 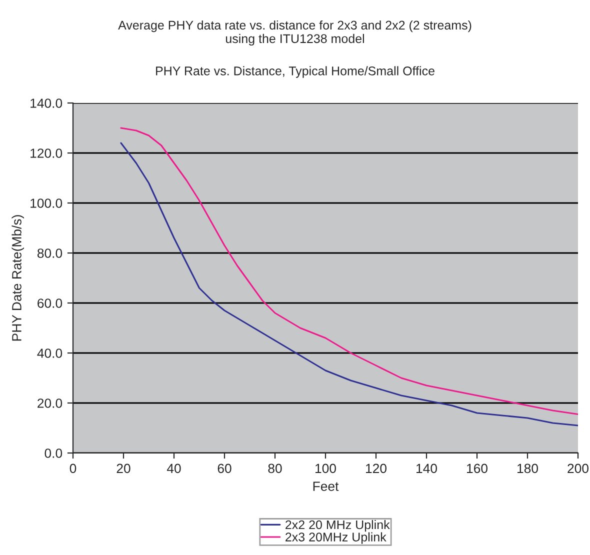 What do you see at coordinates (326, 469) in the screenshot?
I see `x-tick-label: 100` at bounding box center [326, 469].